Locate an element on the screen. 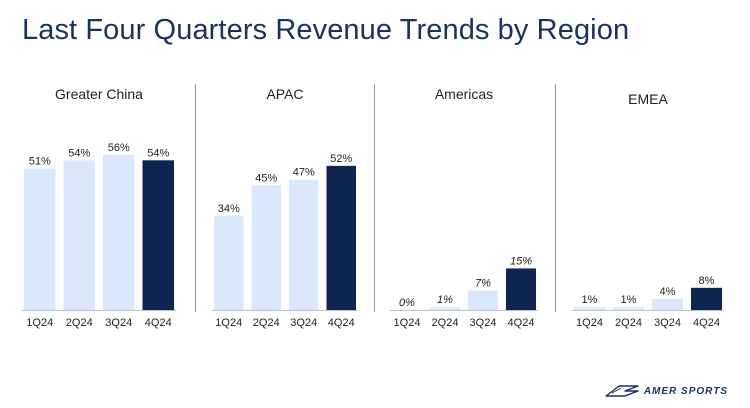 The height and width of the screenshot is (408, 750). panel-americas: Americas 0% 1Q24 1% 2Q24 7% 3Q24 15% 4Q24 is located at coordinates (464, 208).